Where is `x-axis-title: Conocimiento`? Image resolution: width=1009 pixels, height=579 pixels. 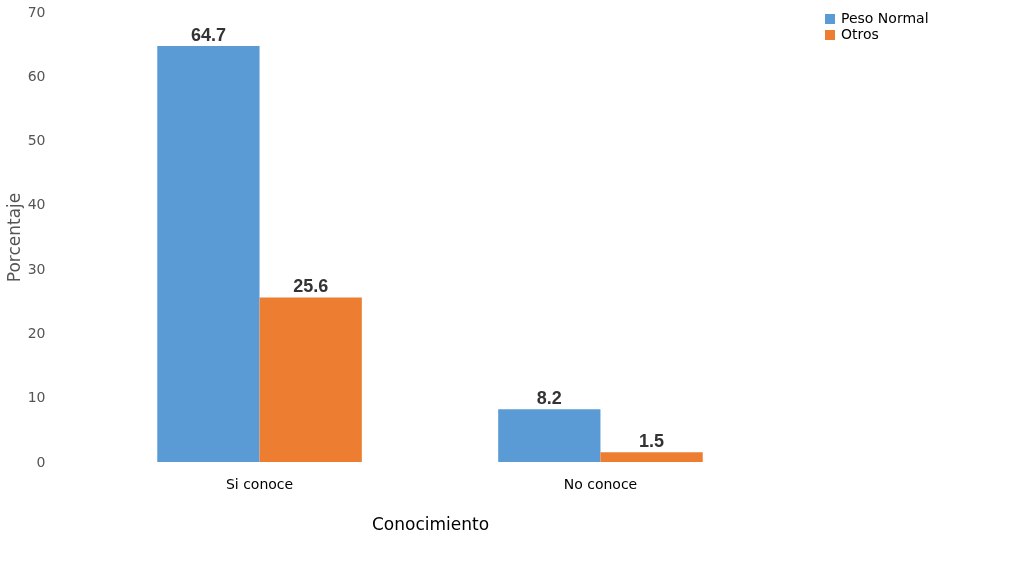
x-axis-title: Conocimiento is located at coordinates (430, 523).